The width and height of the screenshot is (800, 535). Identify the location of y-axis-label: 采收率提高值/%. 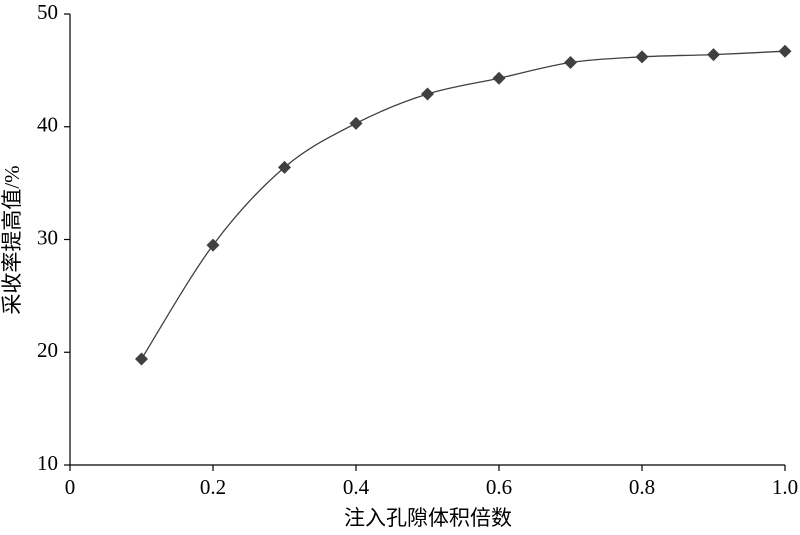
(12, 239).